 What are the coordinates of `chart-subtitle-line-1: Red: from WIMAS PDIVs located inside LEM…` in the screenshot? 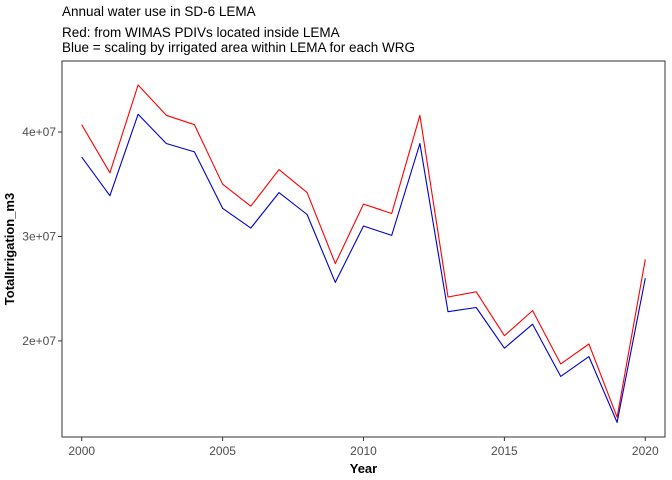 It's located at (201, 32).